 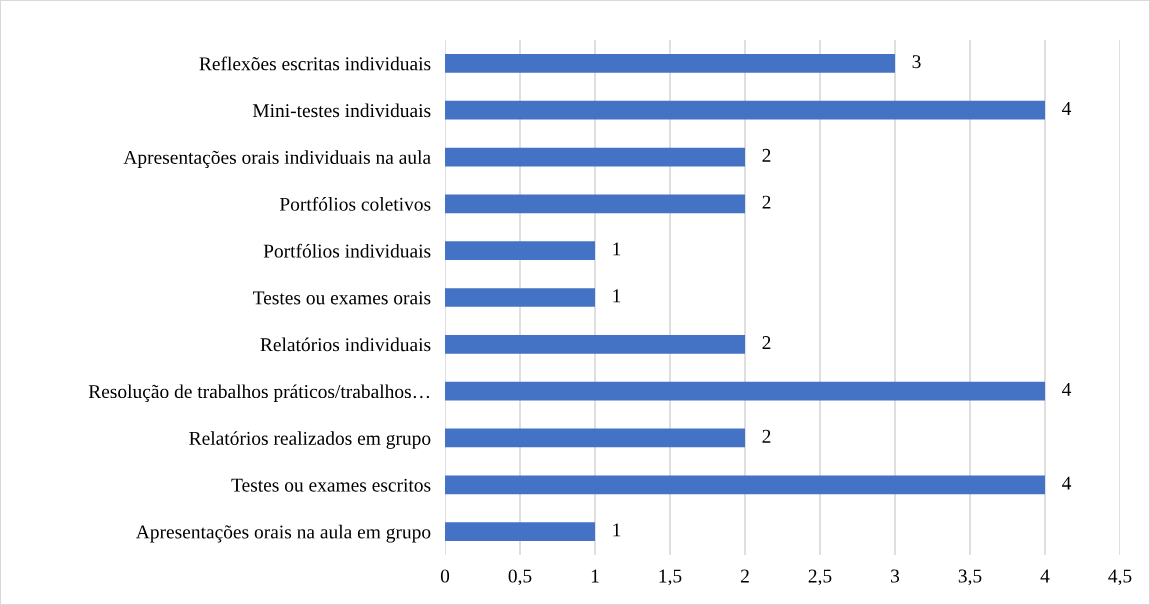 What do you see at coordinates (520, 577) in the screenshot?
I see `x-tick-label: 0,5` at bounding box center [520, 577].